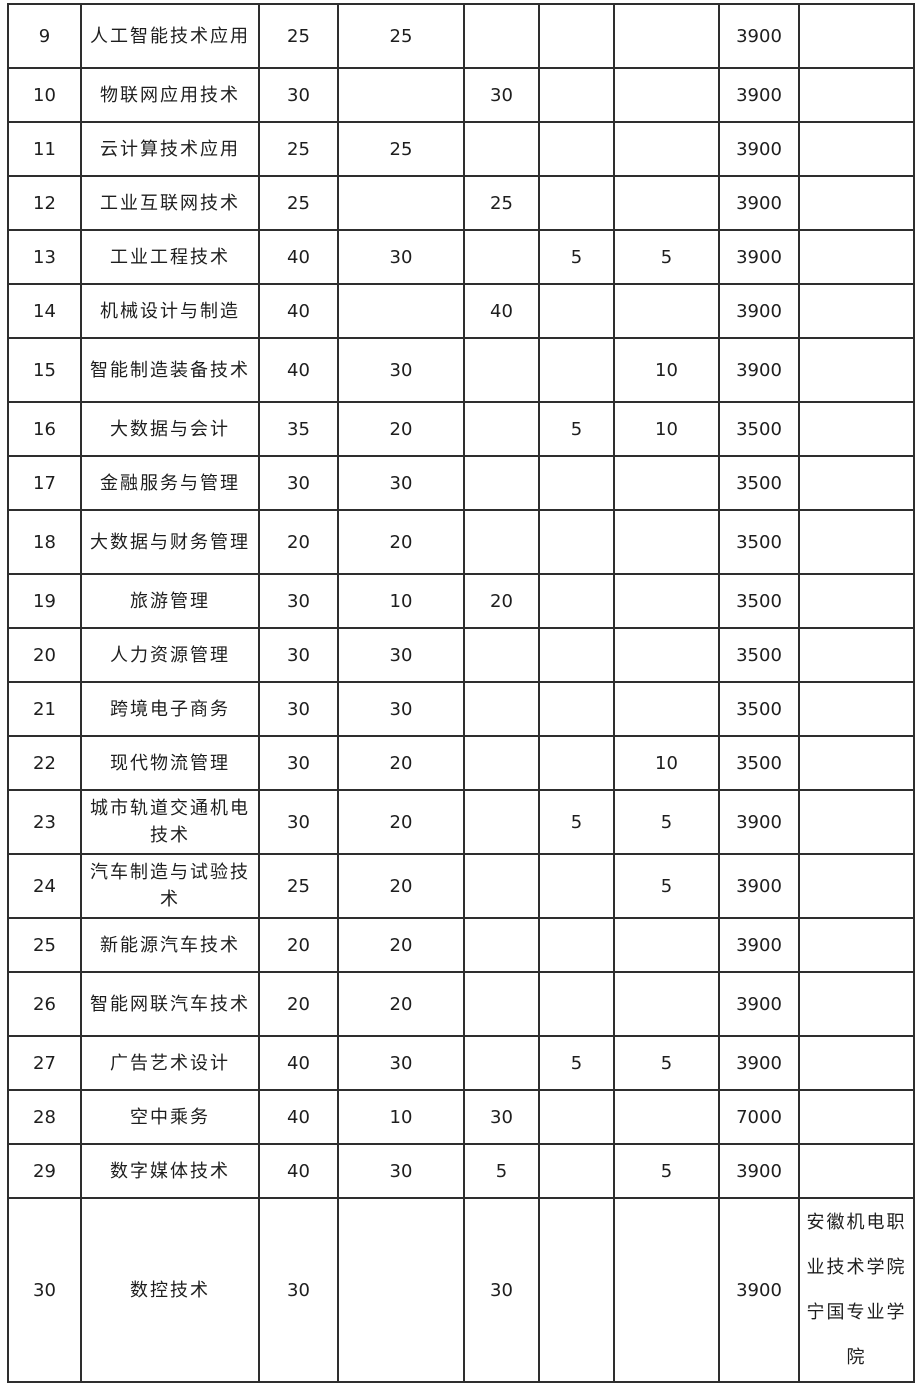 This screenshot has height=1392, width=922. Describe the element at coordinates (44, 1117) in the screenshot. I see `cell-row-number: 28` at that location.